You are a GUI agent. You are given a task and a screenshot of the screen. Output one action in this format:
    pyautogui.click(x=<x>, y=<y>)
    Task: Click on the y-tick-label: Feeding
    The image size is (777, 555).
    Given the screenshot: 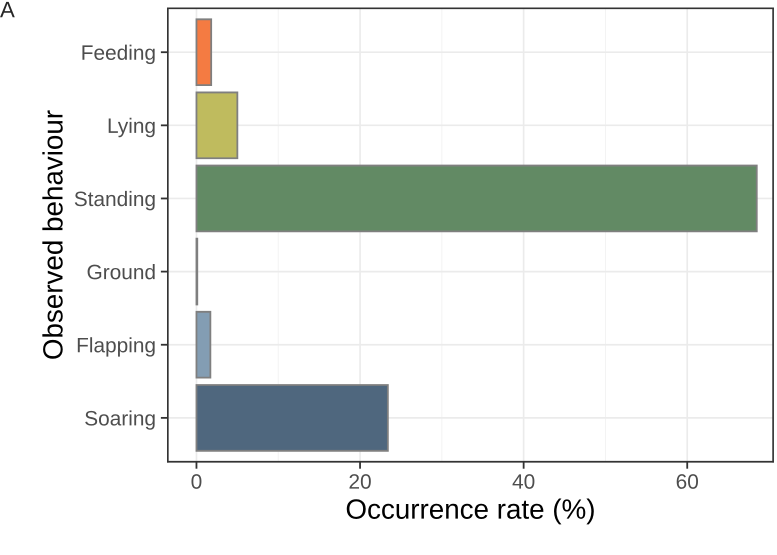 What is the action you would take?
    pyautogui.click(x=118, y=54)
    